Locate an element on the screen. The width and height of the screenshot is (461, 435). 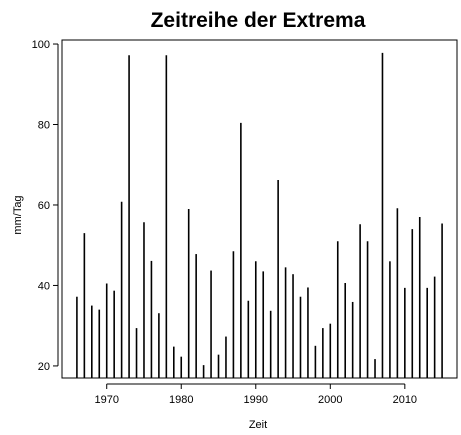
y-tick-label: 60 is located at coordinates (44, 206).